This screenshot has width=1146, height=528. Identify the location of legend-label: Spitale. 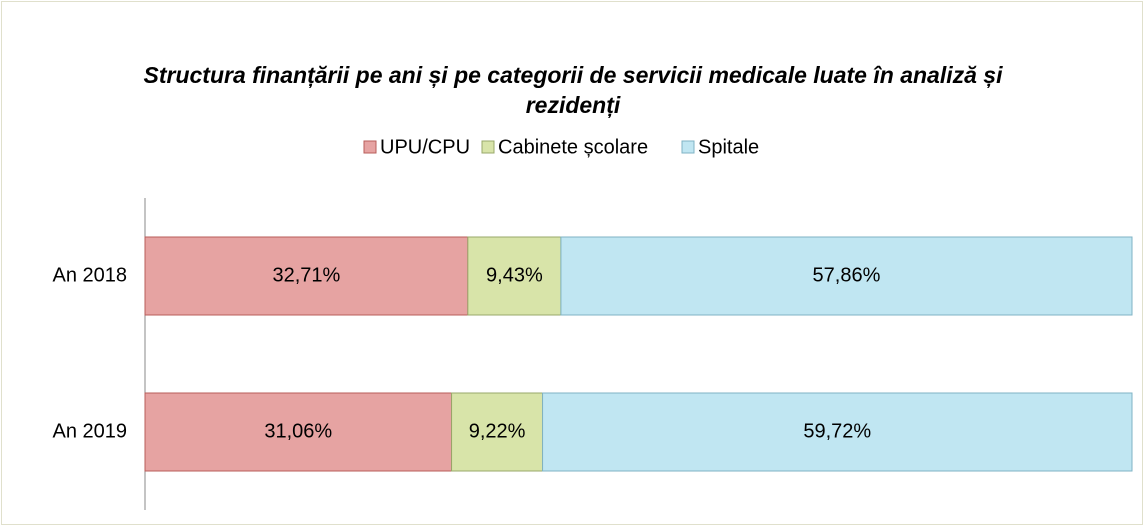
(728, 147).